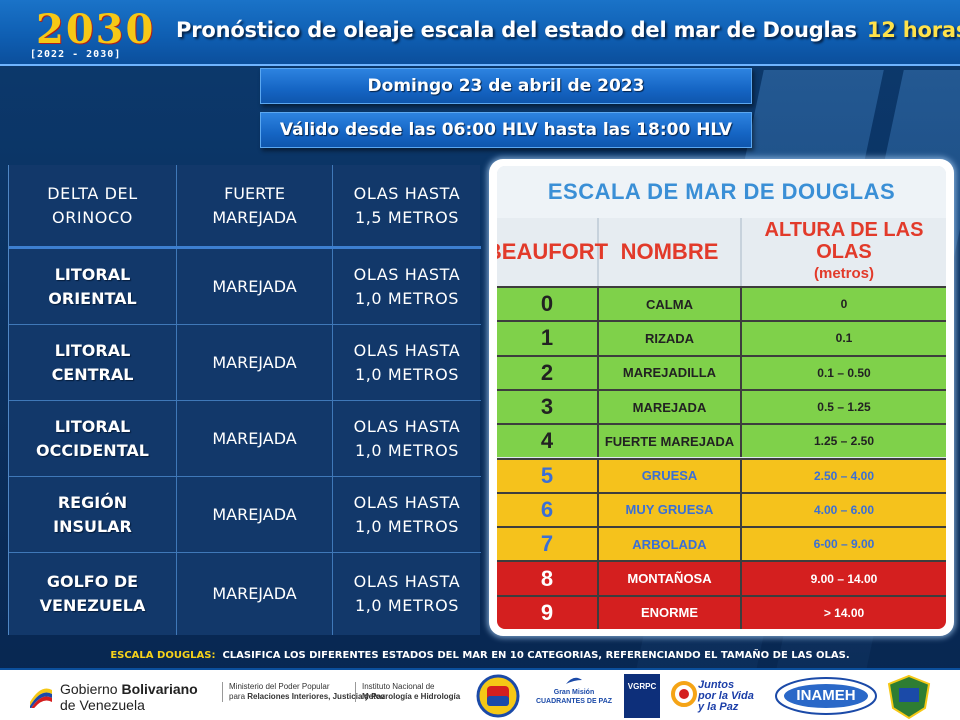 This screenshot has height=720, width=960. Describe the element at coordinates (844, 544) in the screenshot. I see `scale-height: 6-00 – 9.00` at that location.